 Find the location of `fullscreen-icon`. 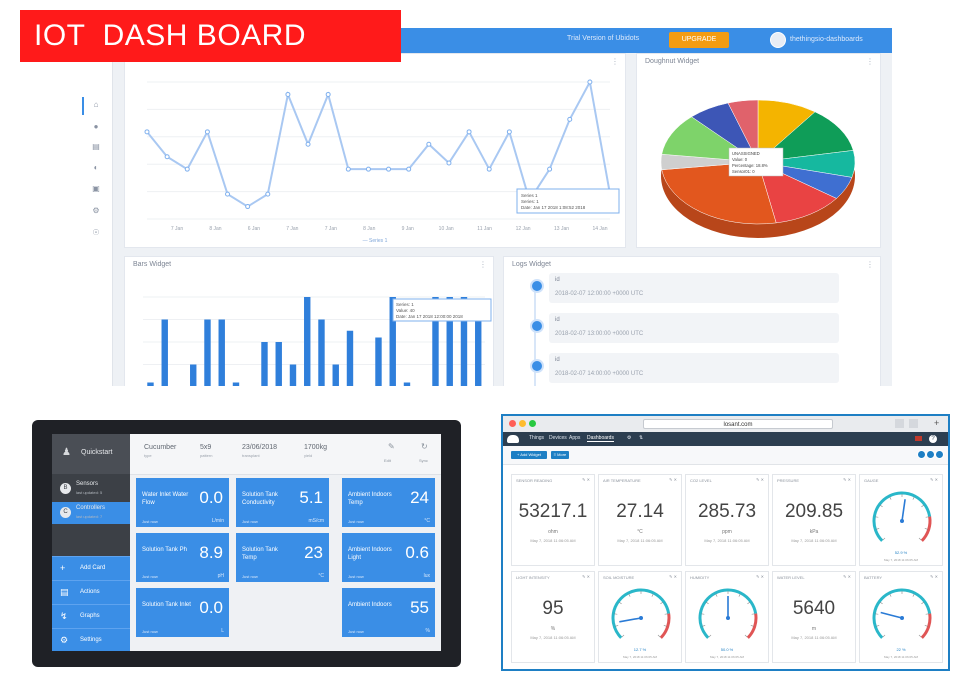

fullscreen-icon is located at coordinates (930, 454).